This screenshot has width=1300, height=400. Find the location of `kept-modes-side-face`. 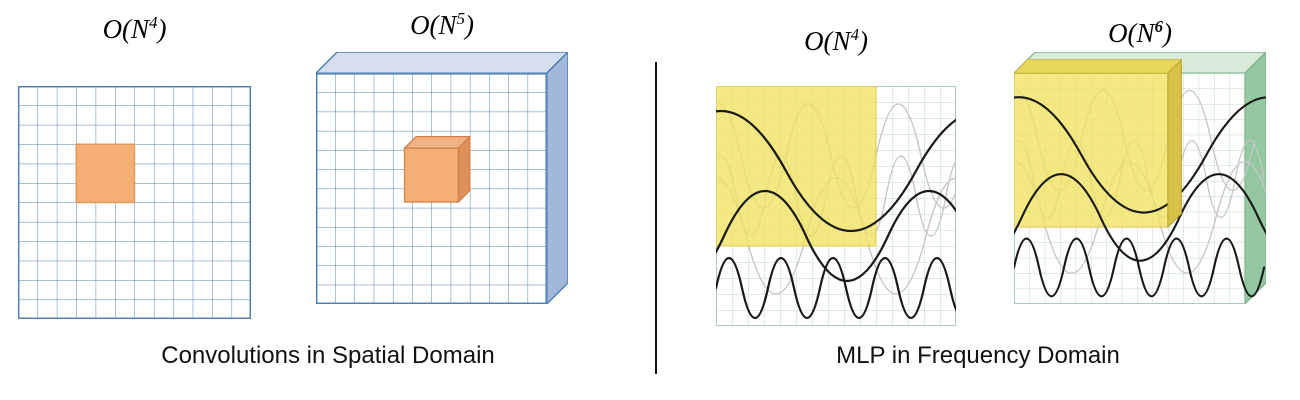

kept-modes-side-face is located at coordinates (1174, 143).